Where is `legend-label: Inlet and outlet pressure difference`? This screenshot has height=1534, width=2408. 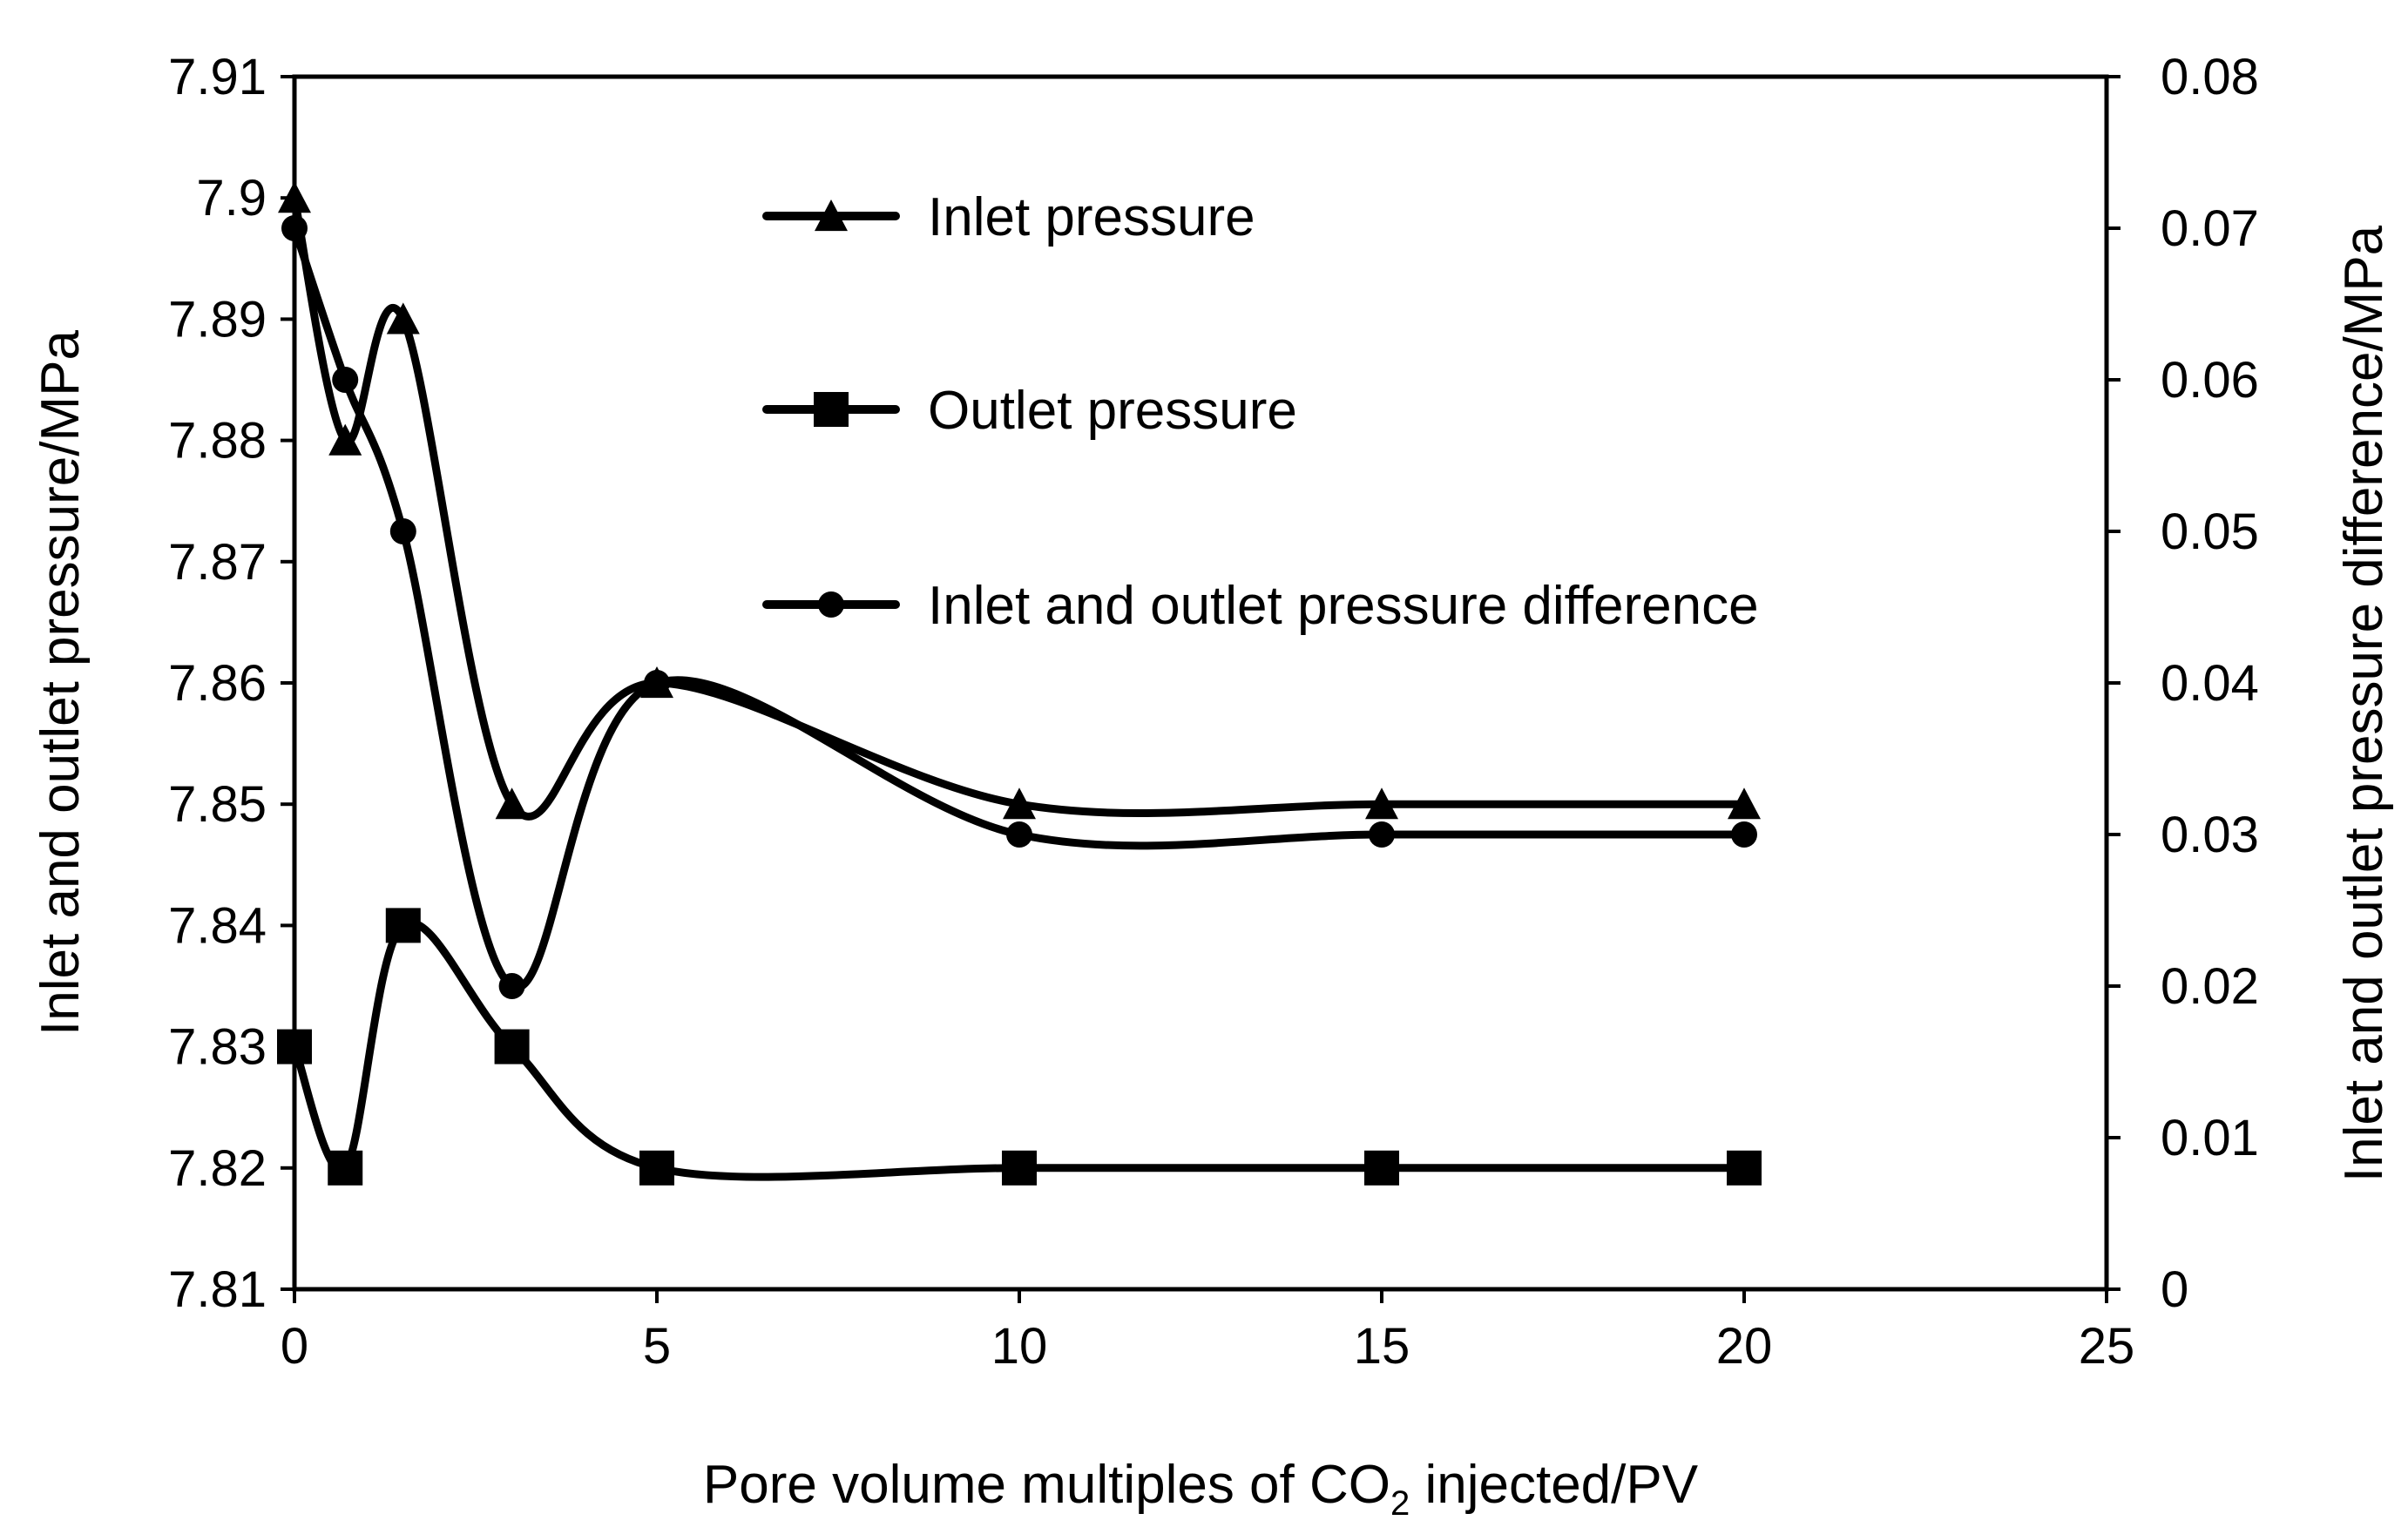
legend-label: Inlet and outlet pressure difference is located at coordinates (1343, 606).